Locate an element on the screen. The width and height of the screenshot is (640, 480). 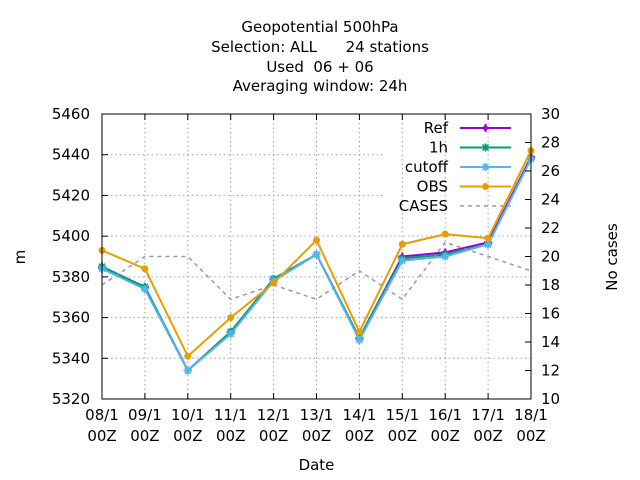
y2-tick-label: 14 is located at coordinates (550, 342).